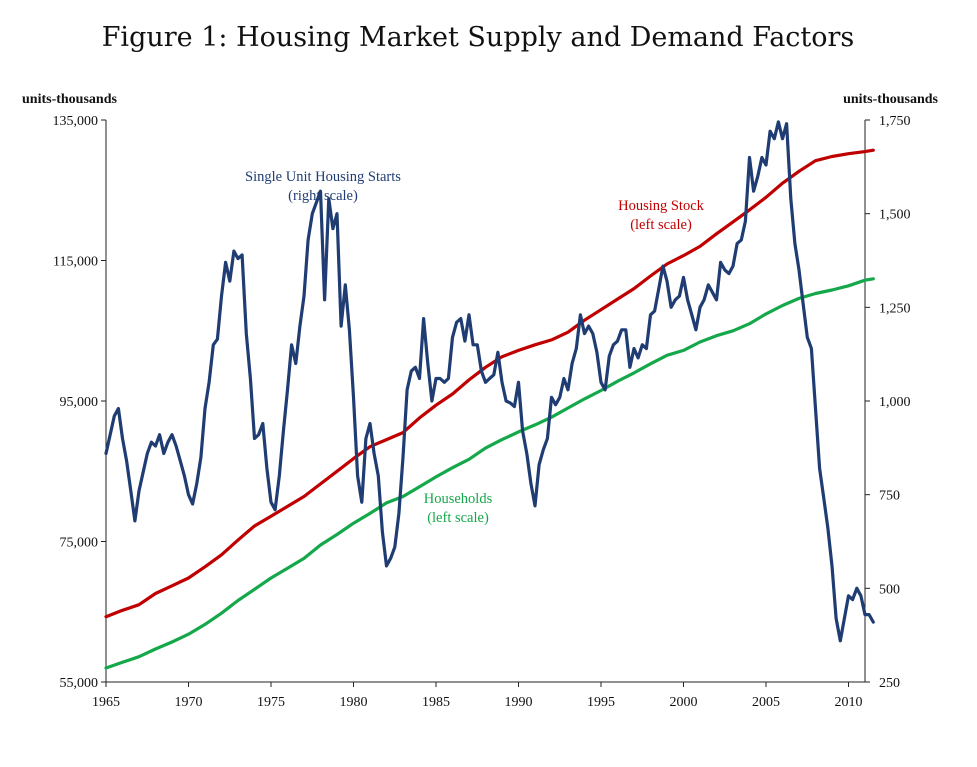 The width and height of the screenshot is (977, 767). What do you see at coordinates (323, 177) in the screenshot?
I see `annotation-line: Single Unit Housing Starts` at bounding box center [323, 177].